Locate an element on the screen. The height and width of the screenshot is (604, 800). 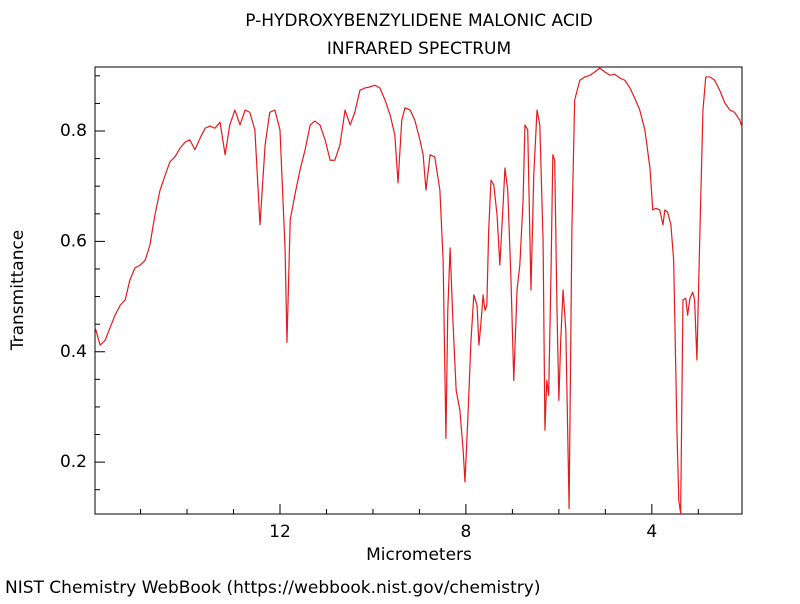
y-tick-label: 0.8 is located at coordinates (73, 131).